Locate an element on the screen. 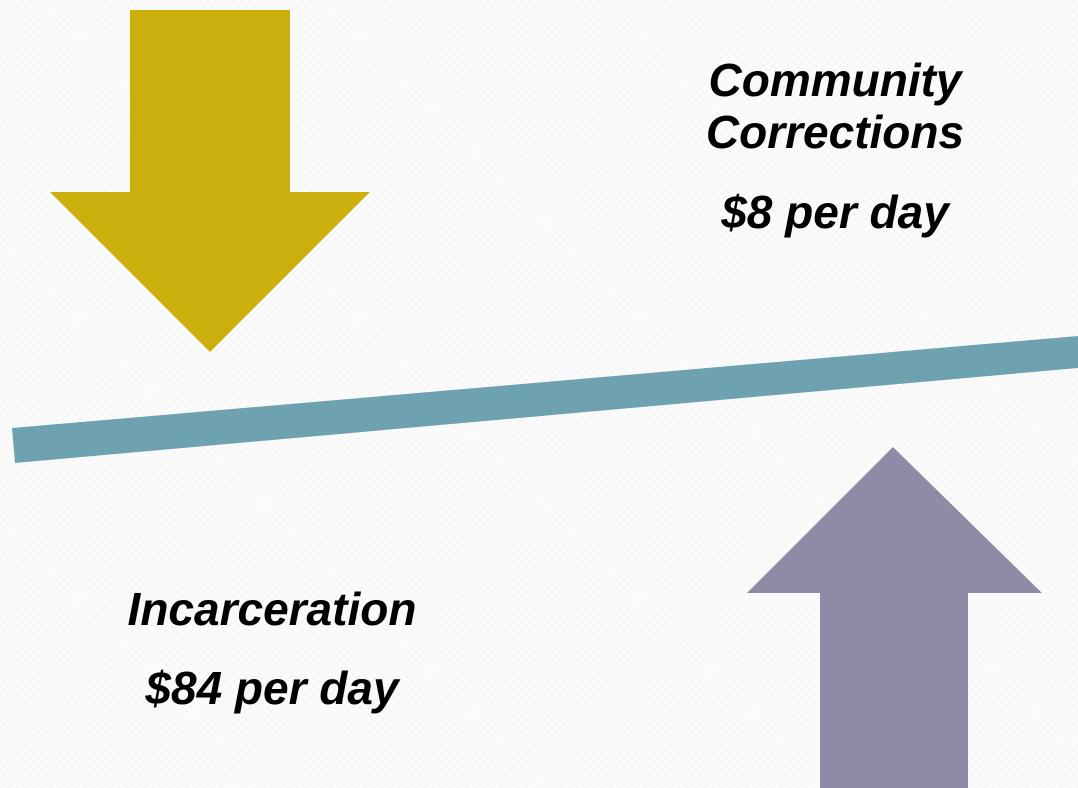 This screenshot has width=1078, height=788. community-corrections-title: Community Corrections is located at coordinates (835, 106).